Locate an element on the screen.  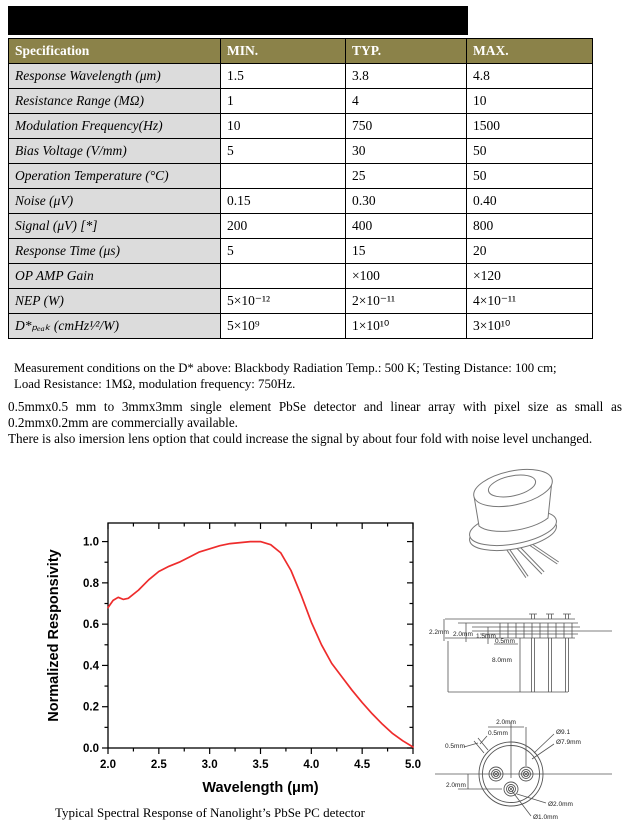
dim-pin-diameter: Ø1.0mm is located at coordinates (545, 817).